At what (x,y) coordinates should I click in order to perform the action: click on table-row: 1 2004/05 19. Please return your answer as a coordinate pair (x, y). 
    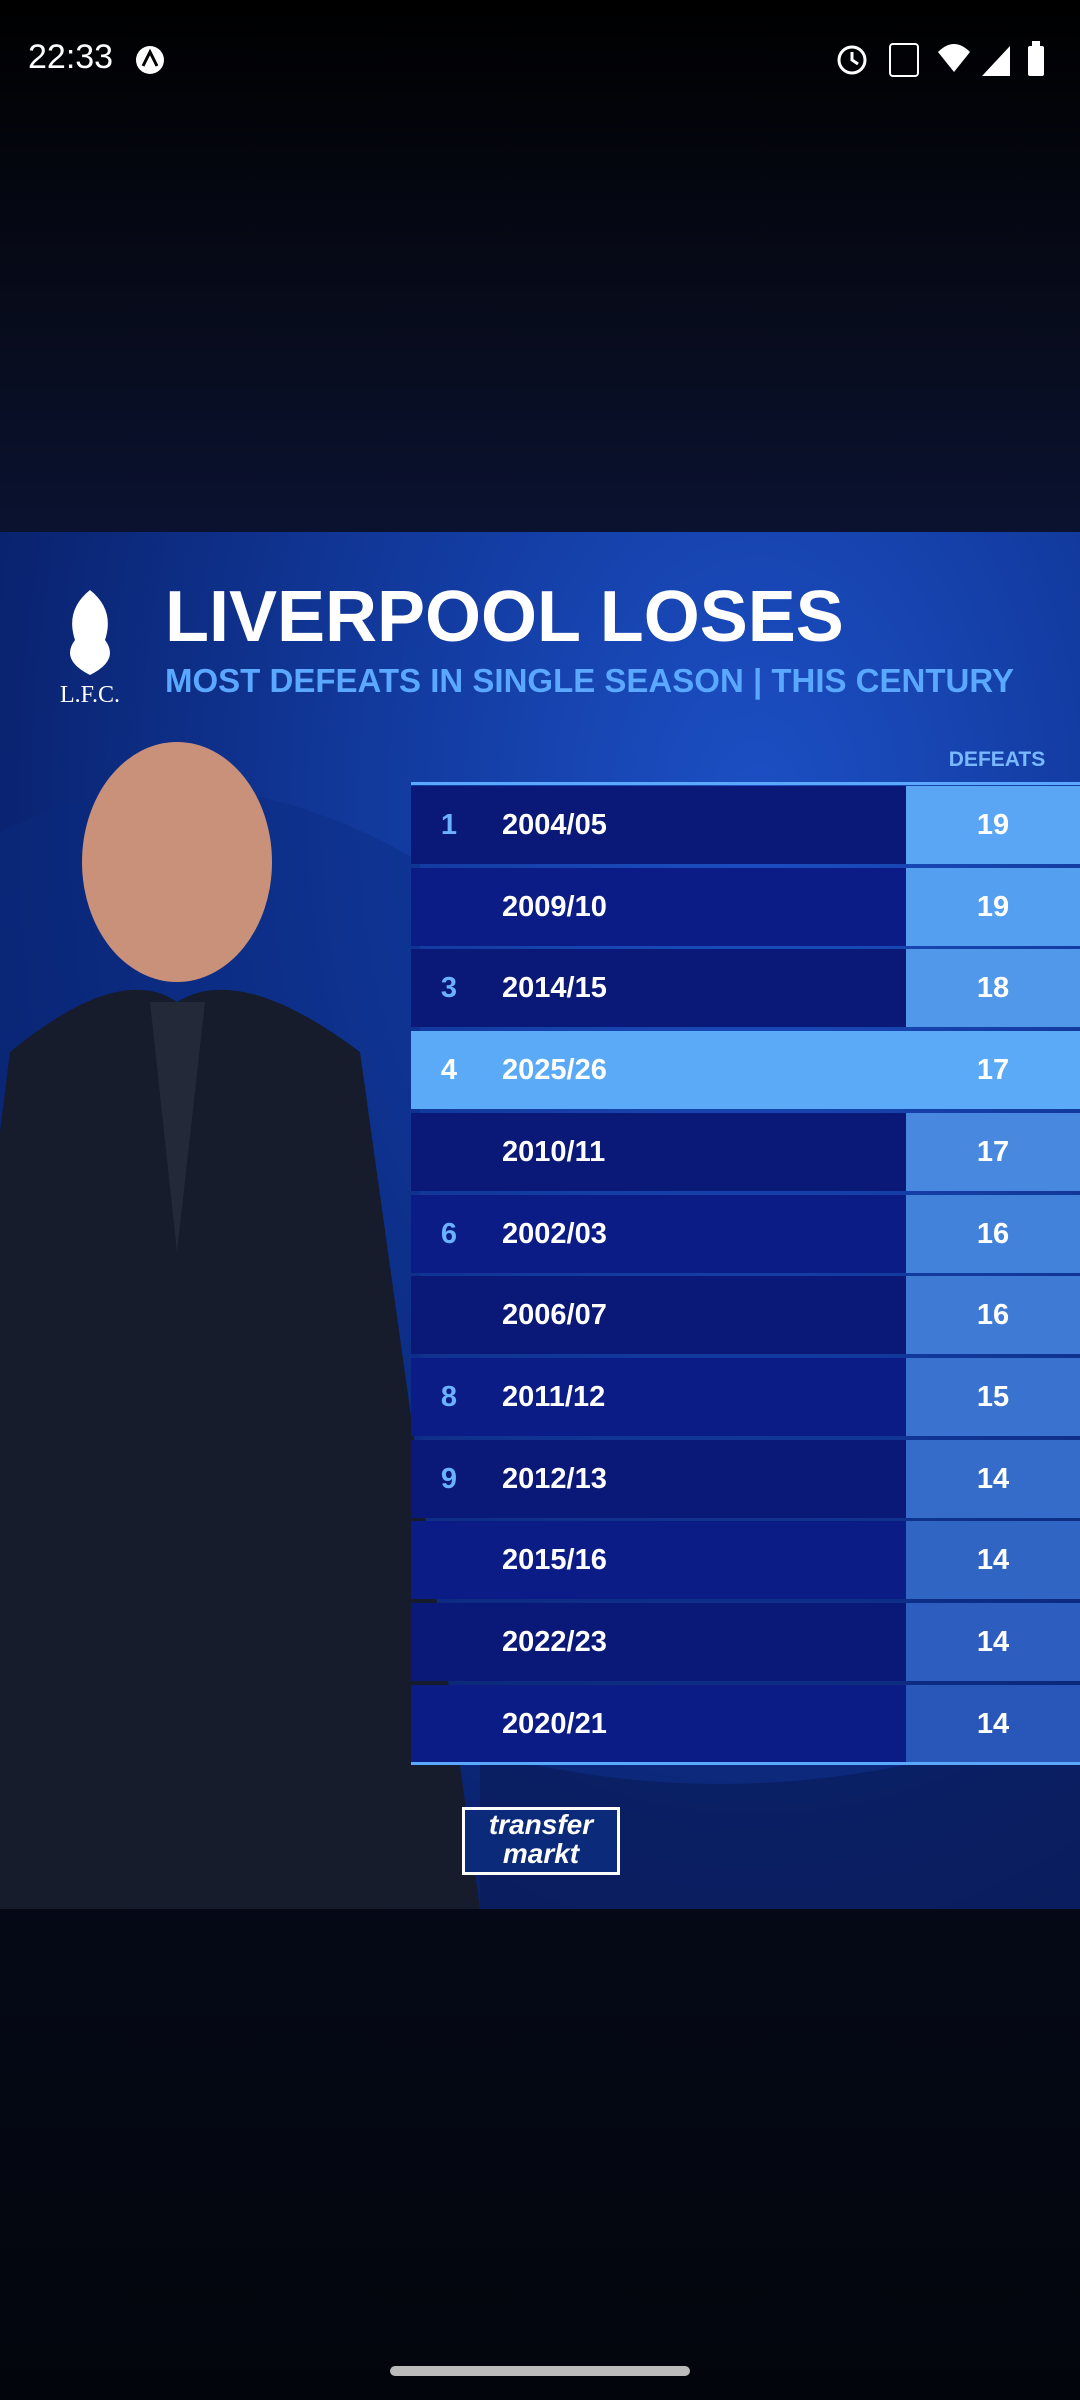
    Looking at the image, I should click on (745, 825).